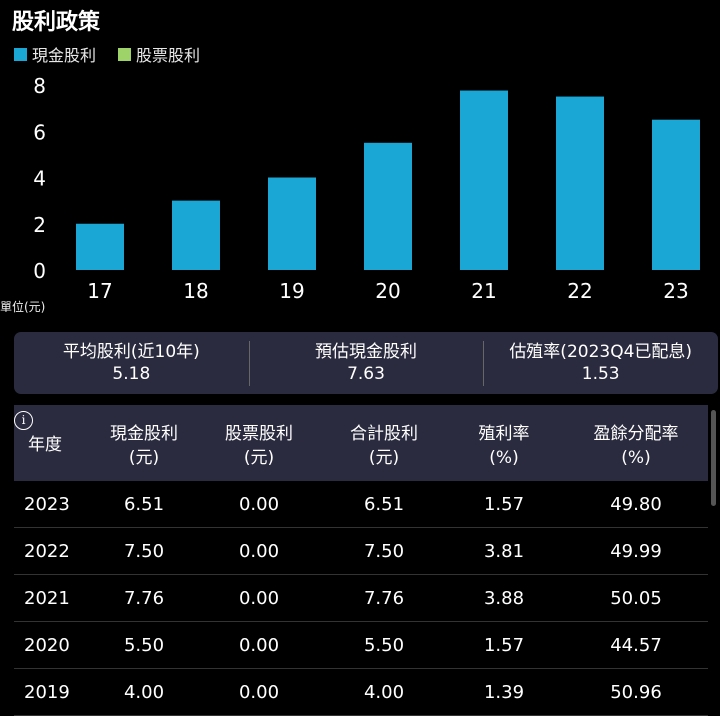 This screenshot has height=716, width=720. Describe the element at coordinates (39, 225) in the screenshot. I see `y-tick-label: 2` at that location.